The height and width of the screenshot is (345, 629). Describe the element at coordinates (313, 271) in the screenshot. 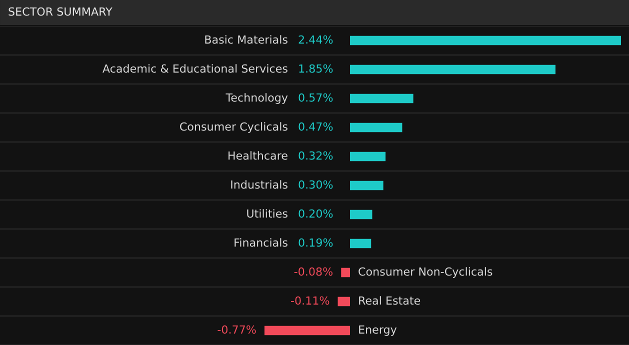

I see `data-label: -0.08%` at that location.